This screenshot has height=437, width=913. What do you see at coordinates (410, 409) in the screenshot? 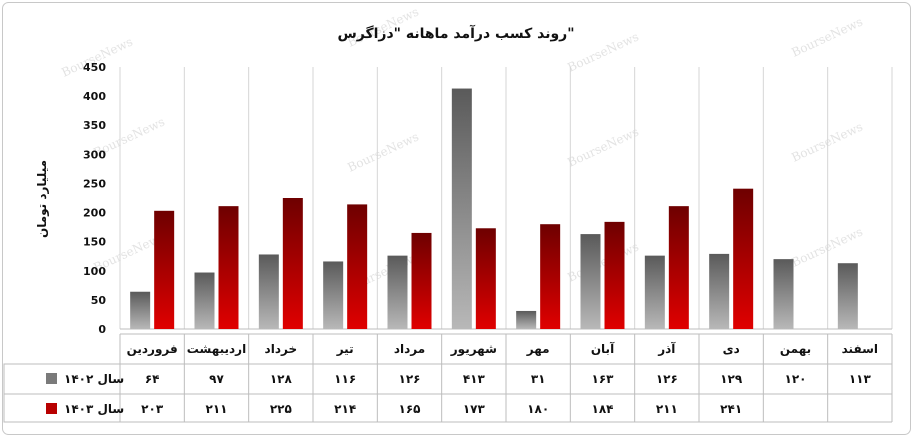
I see `data-label: ۱۶۵` at bounding box center [410, 409].